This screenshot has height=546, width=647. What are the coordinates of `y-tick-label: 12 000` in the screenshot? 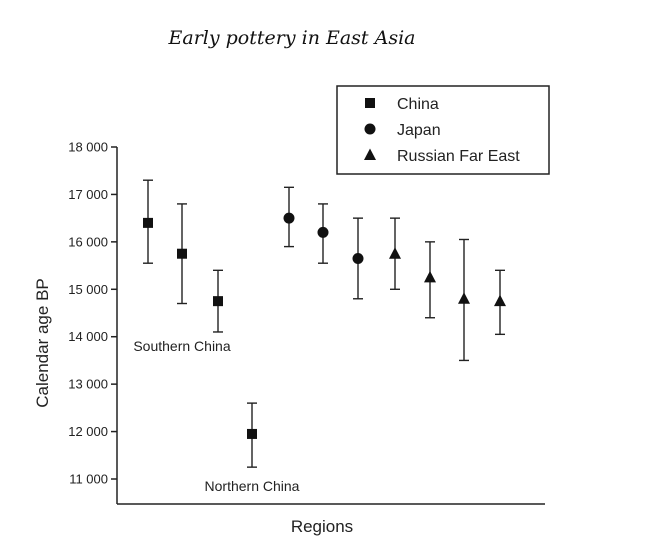 It's located at (88, 431).